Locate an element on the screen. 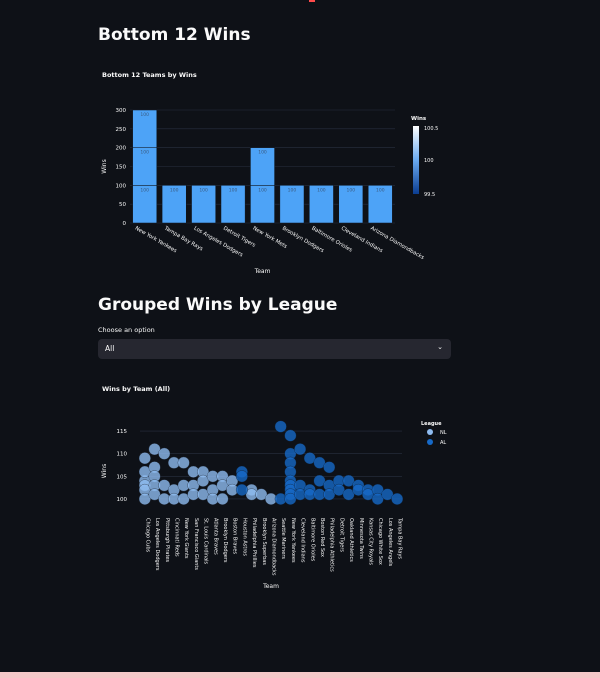 The height and width of the screenshot is (678, 600). x-tick-label: Los Angeles Angels is located at coordinates (390, 542).